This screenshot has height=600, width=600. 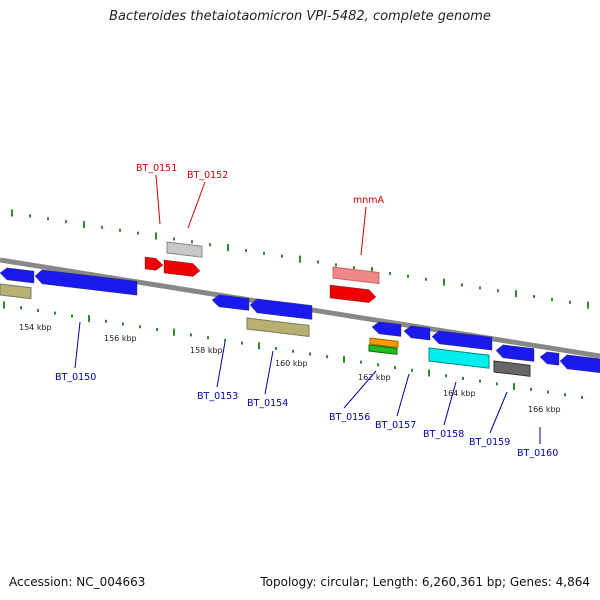 What do you see at coordinates (206, 350) in the screenshot?
I see `scale-tick-label: 158 kbp` at bounding box center [206, 350].